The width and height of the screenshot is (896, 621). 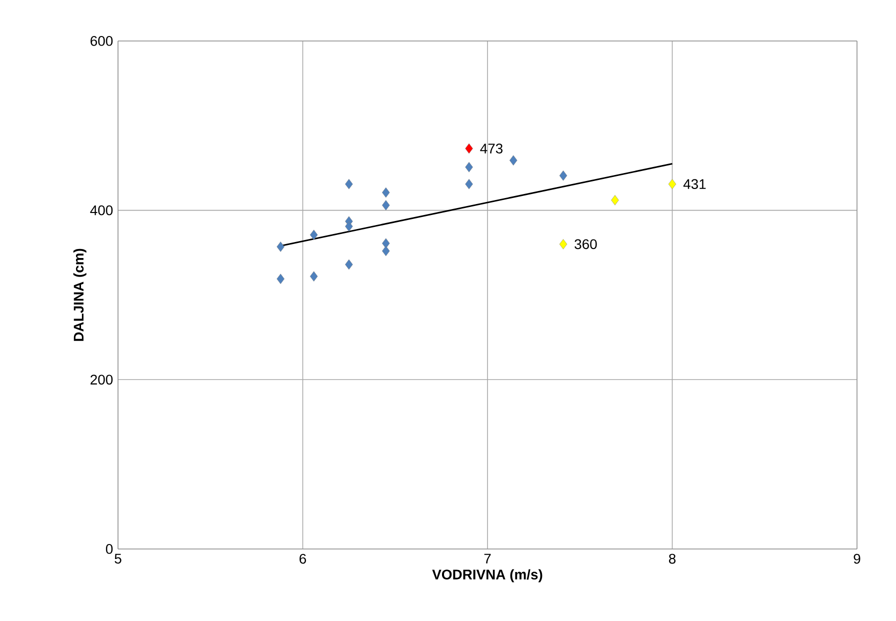 I want to click on x-tick-label: 9, so click(x=857, y=559).